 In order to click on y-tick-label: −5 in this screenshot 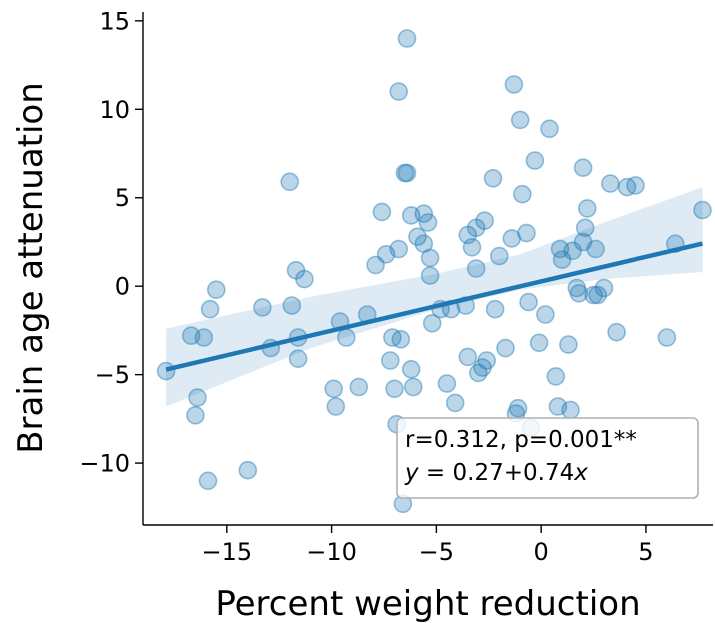, I will do `click(112, 375)`.